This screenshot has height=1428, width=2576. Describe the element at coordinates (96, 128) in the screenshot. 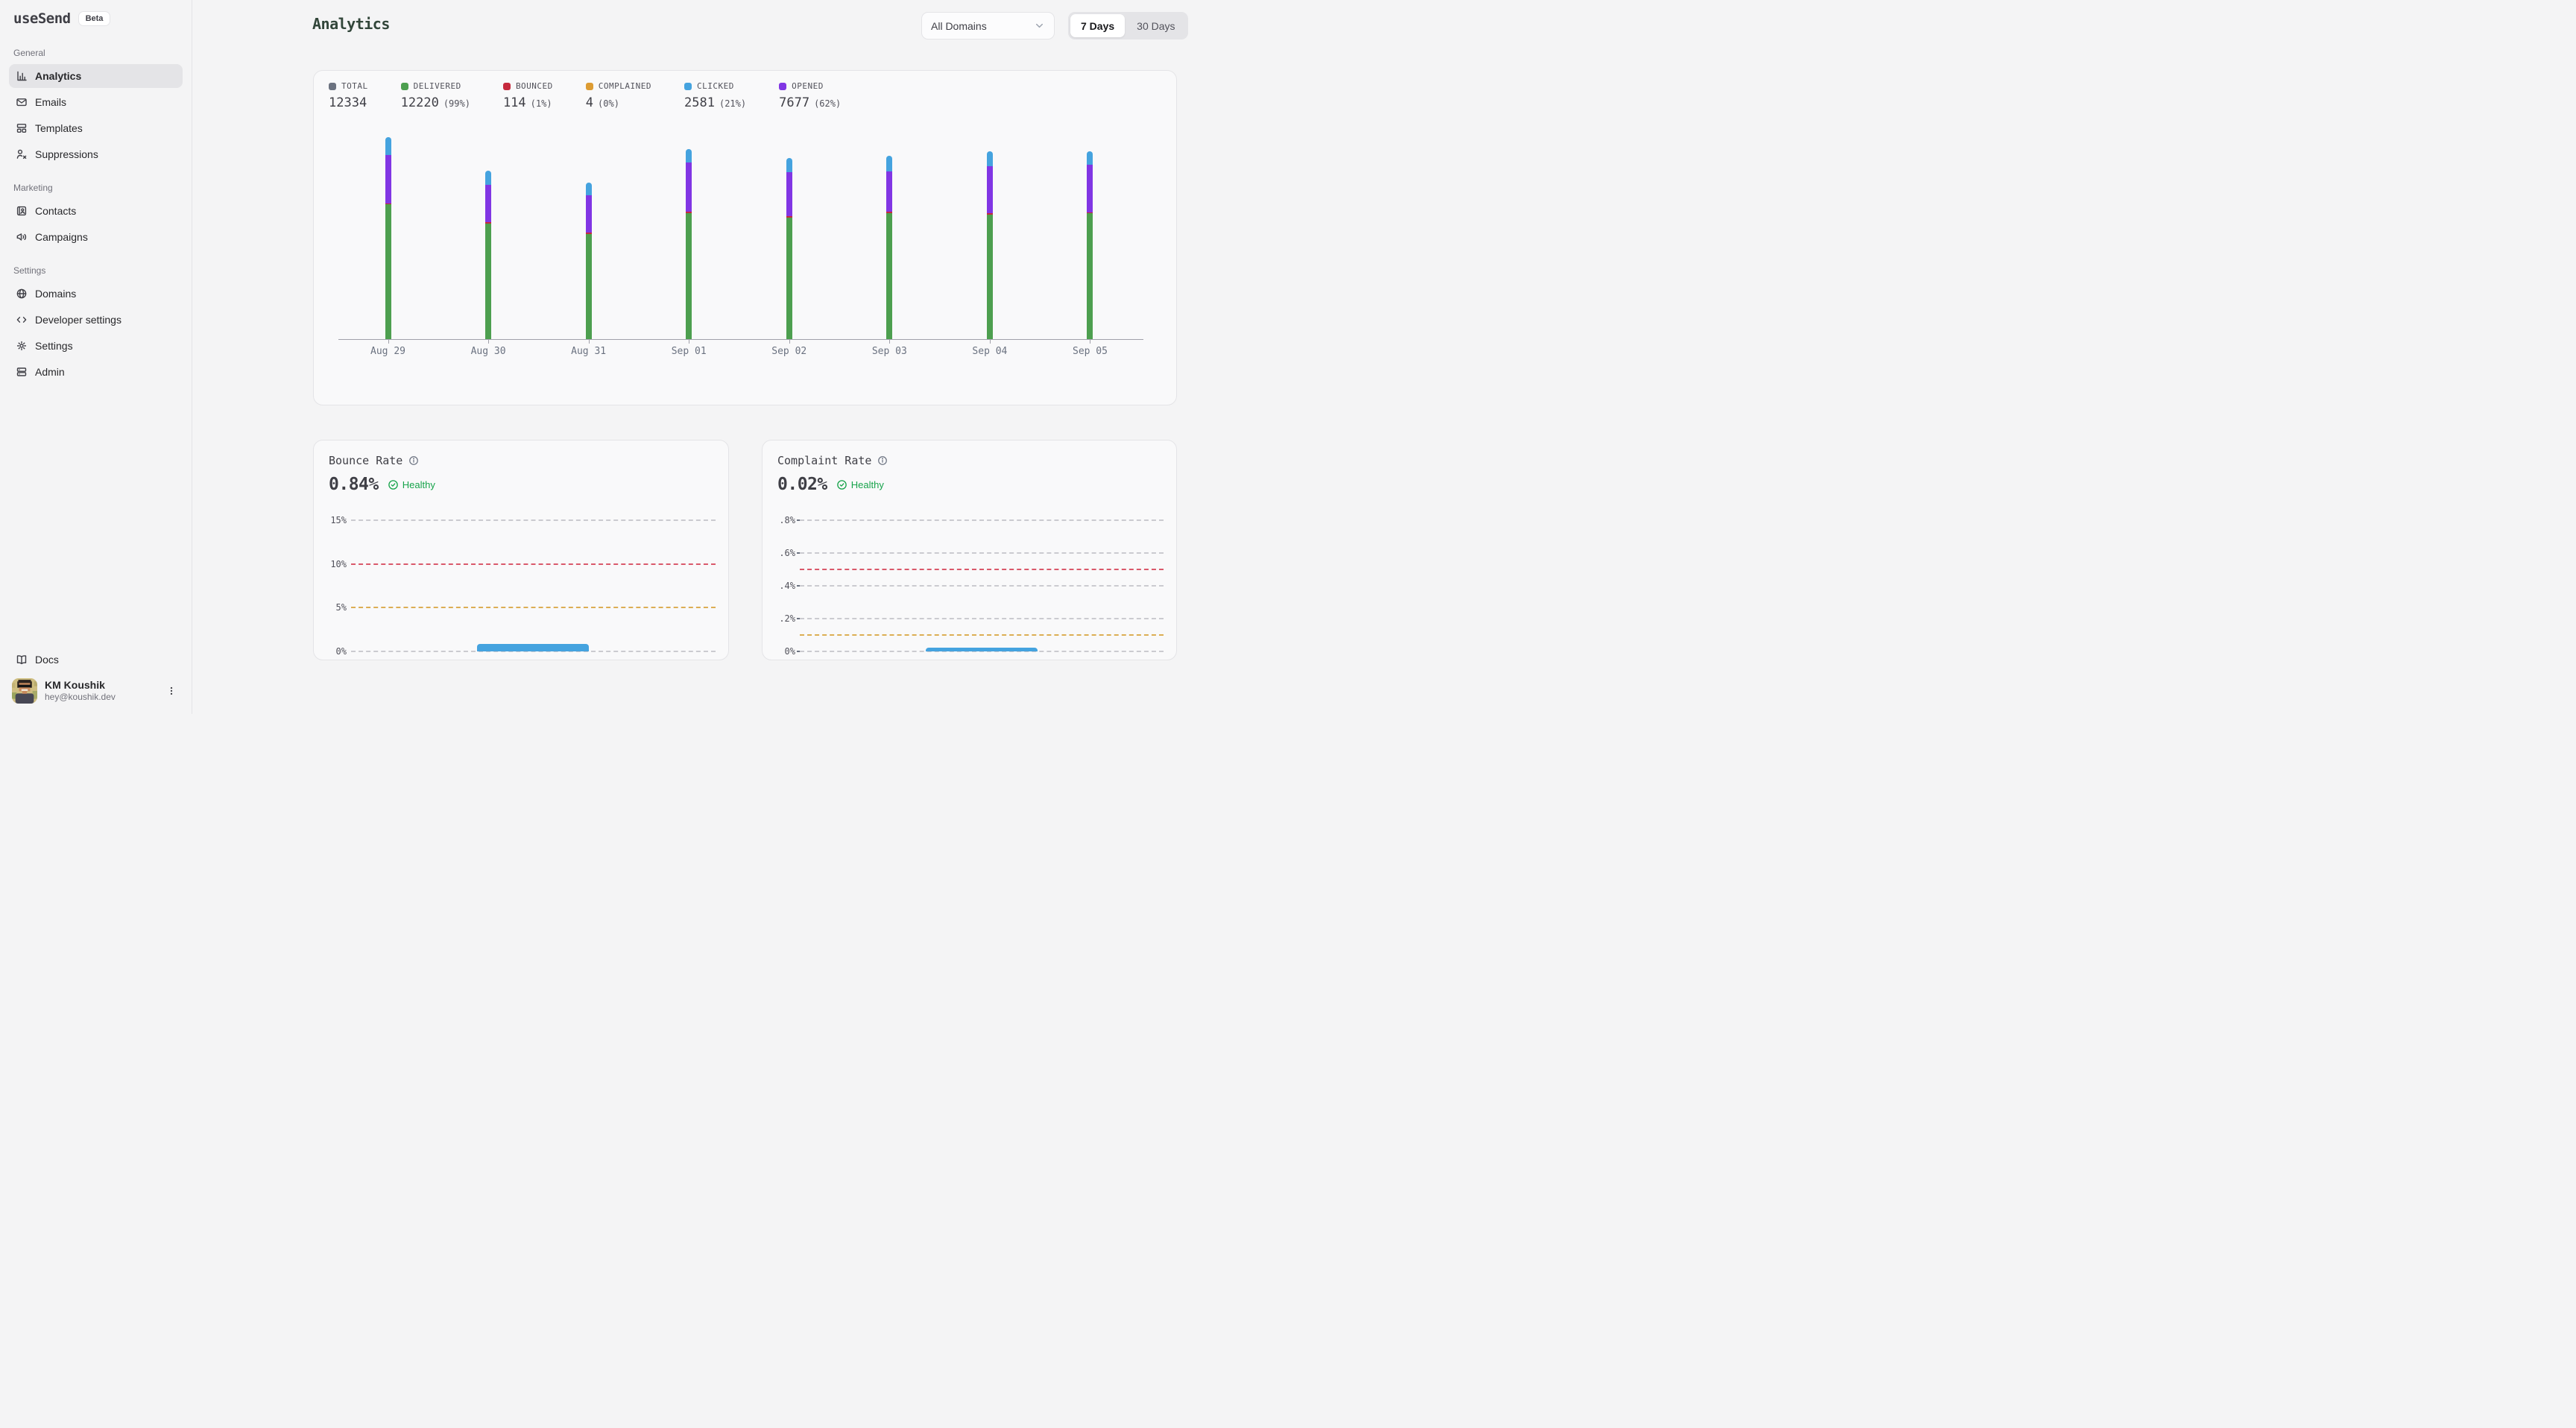

I see `sidebar-item-templates: Templates` at that location.